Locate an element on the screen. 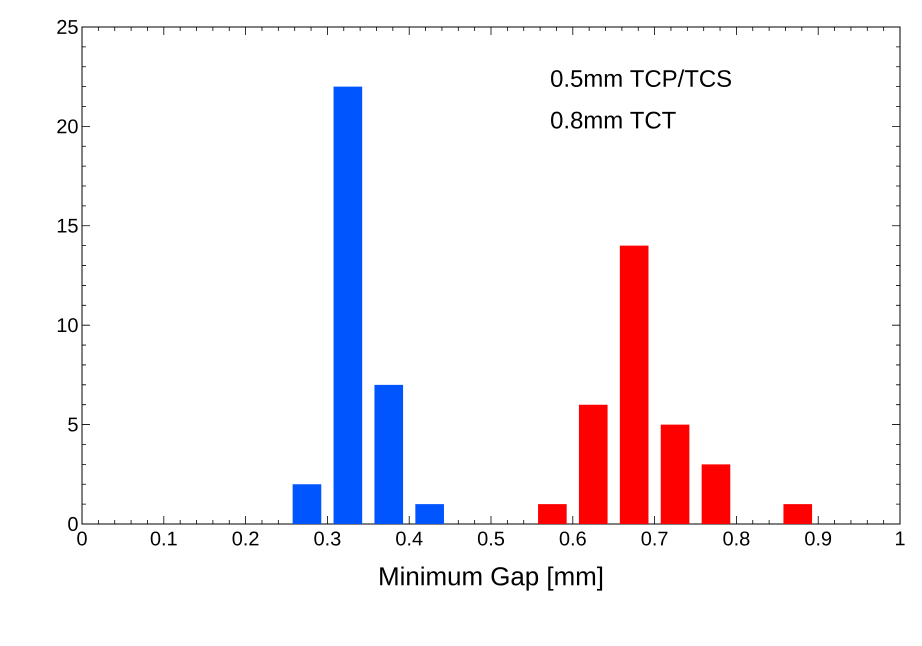 This screenshot has width=922, height=646. annotation: 0.8mm TCT is located at coordinates (613, 120).